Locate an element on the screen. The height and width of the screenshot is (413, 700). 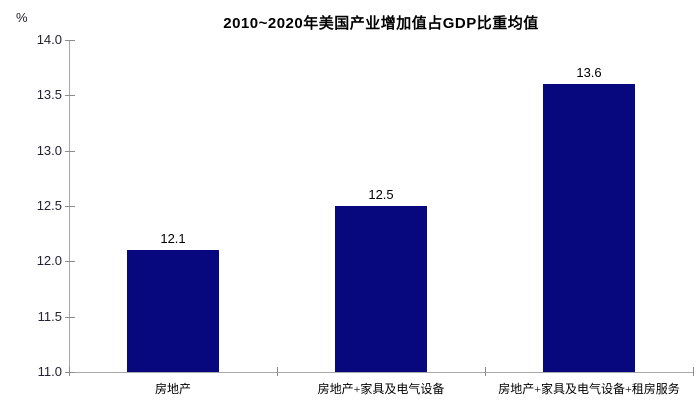
bar-value-label: 12.5 is located at coordinates (381, 194).